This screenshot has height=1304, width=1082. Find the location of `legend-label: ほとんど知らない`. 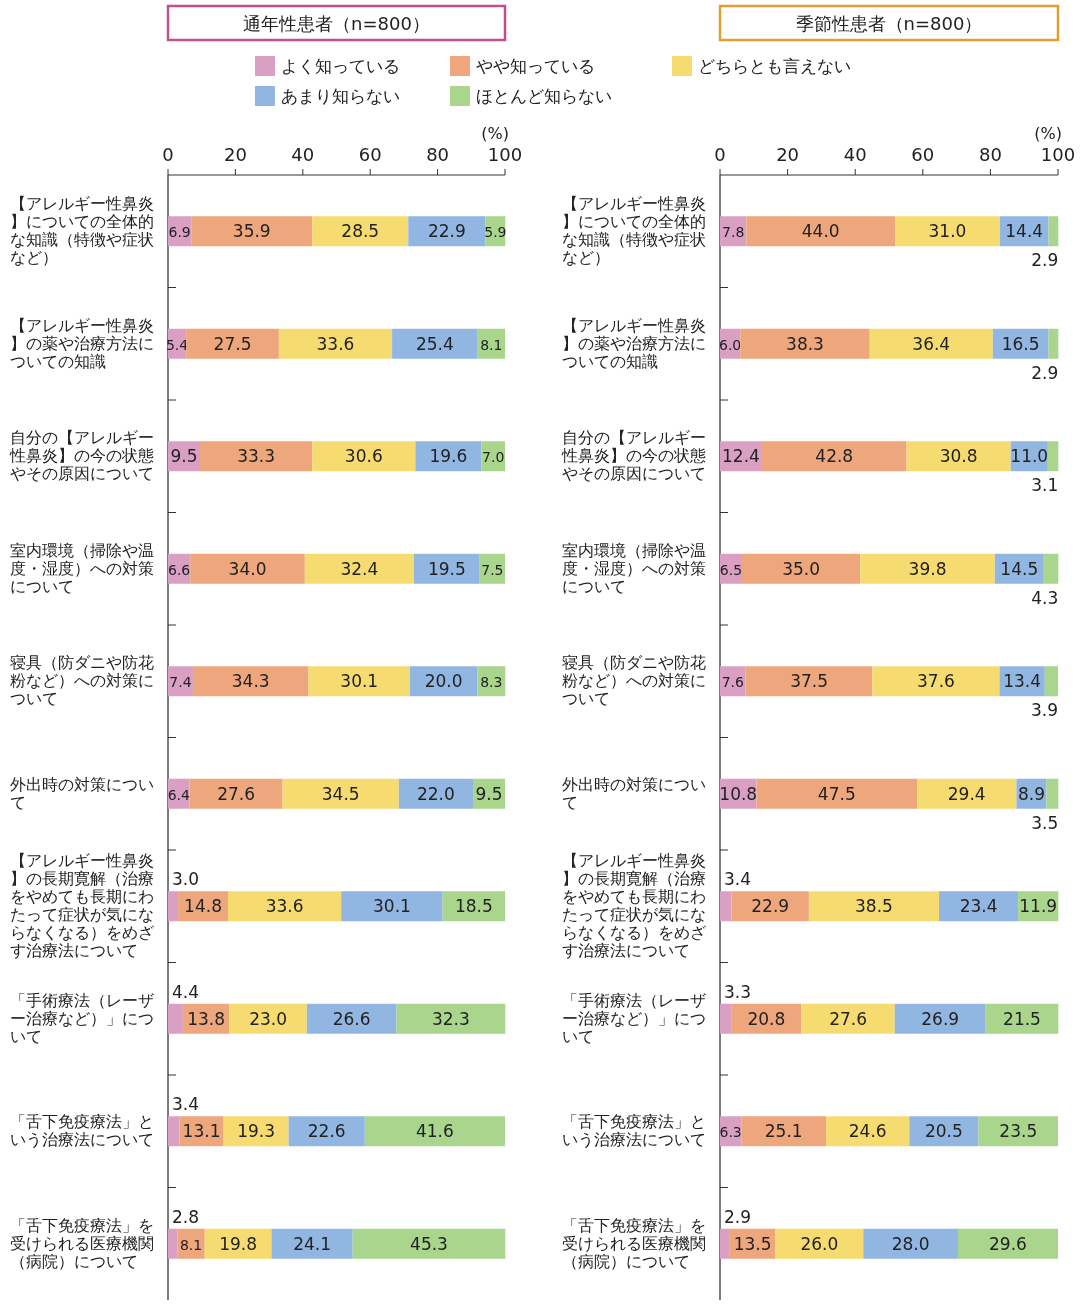

legend-label: ほとんど知らない is located at coordinates (544, 96).